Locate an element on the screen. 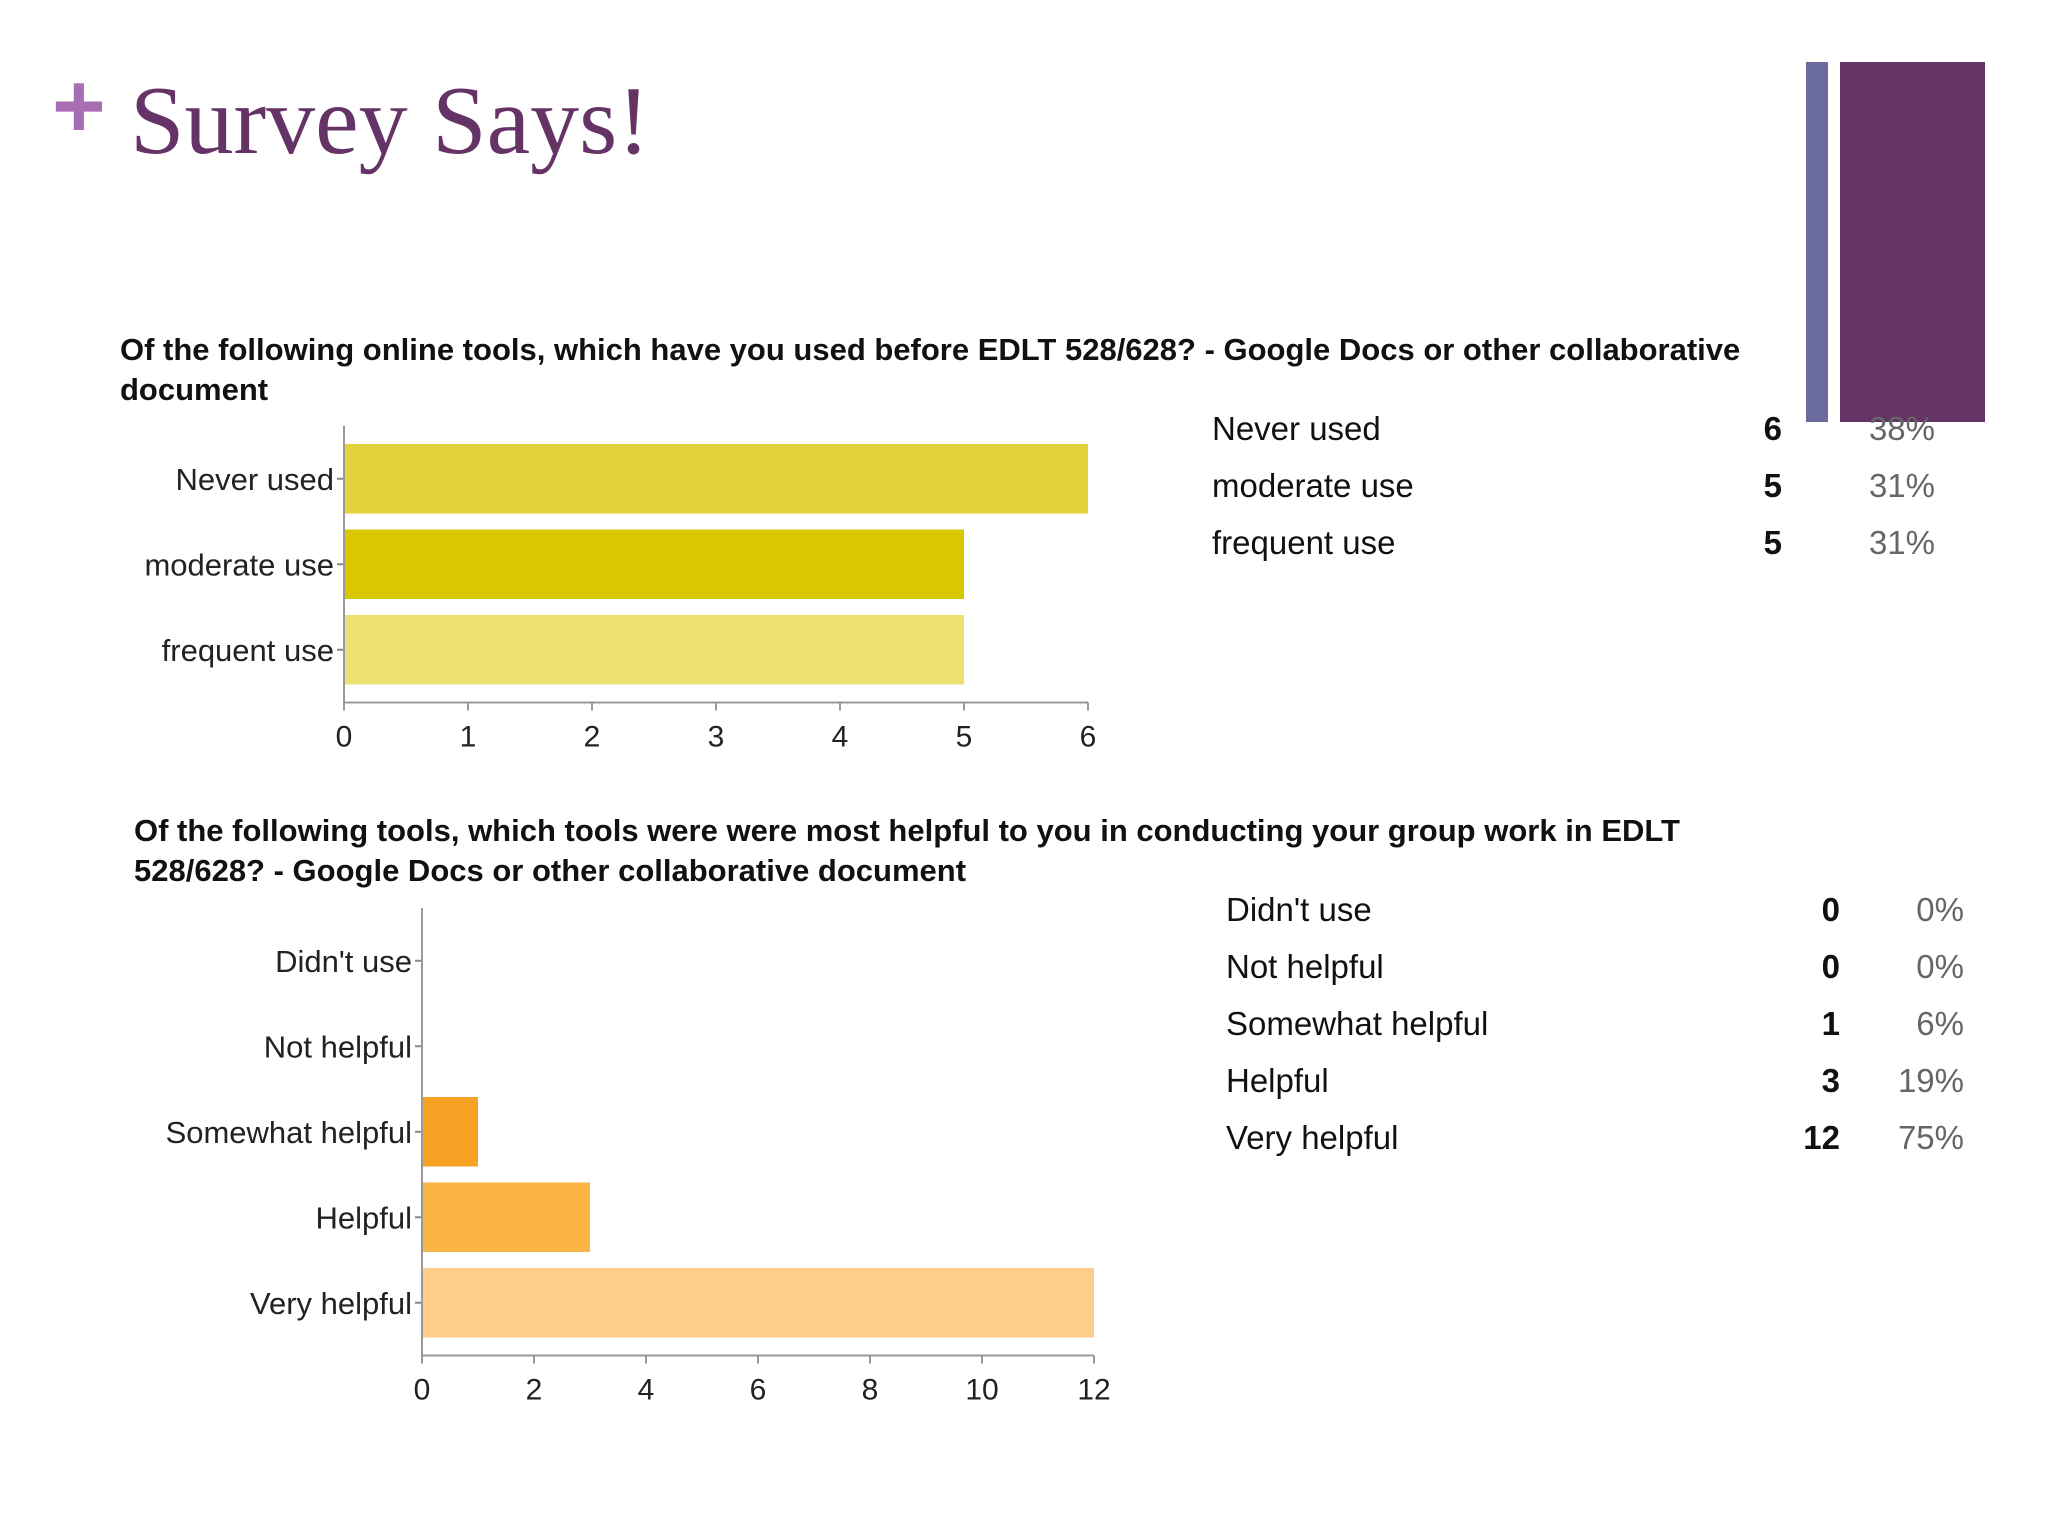 This screenshot has width=2048, height=1536. response-label: frequent use is located at coordinates (1304, 542).